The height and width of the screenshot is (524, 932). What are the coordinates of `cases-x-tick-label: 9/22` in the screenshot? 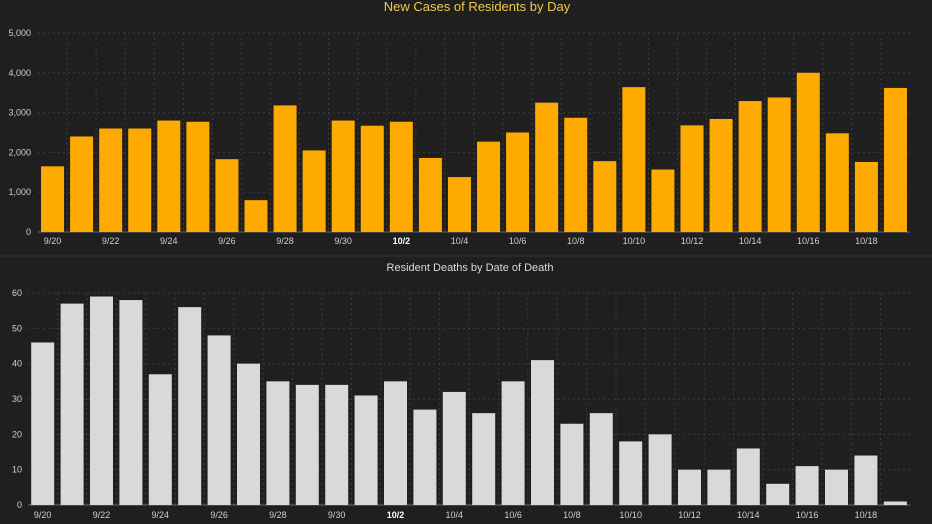 It's located at (111, 241).